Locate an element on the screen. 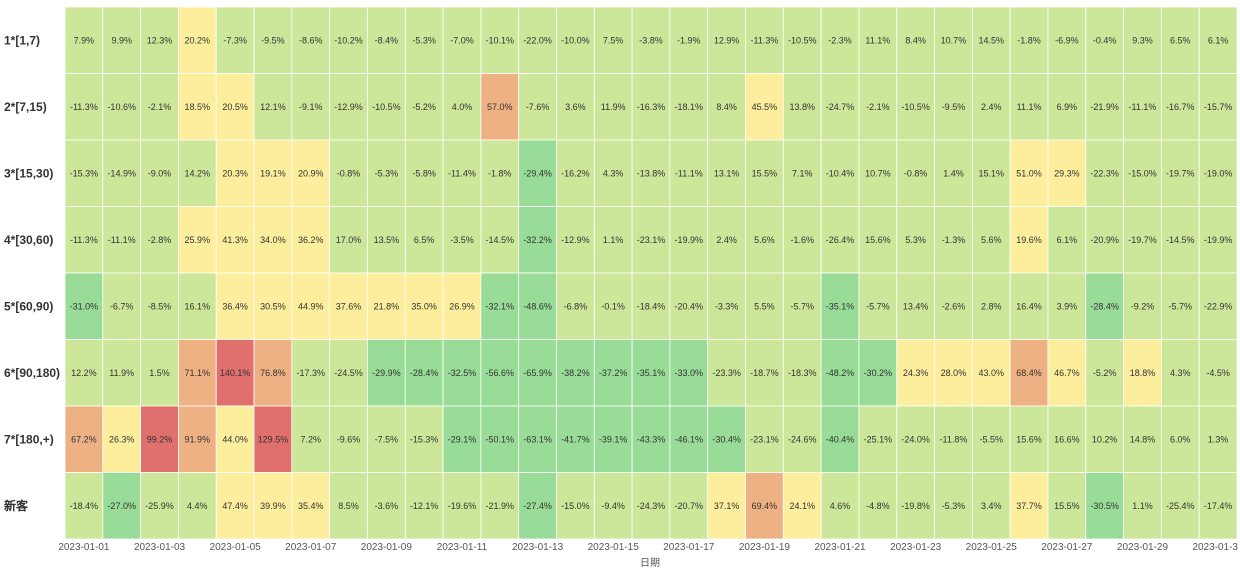  heatmap-cell-value: -0.8% is located at coordinates (916, 173).